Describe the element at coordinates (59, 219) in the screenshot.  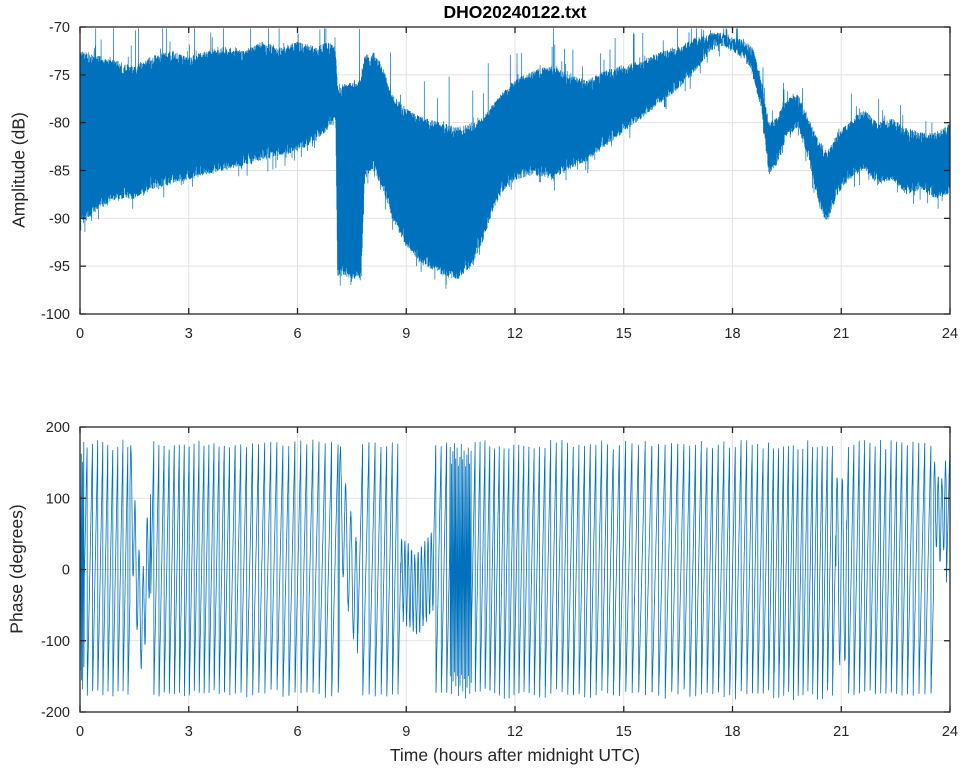
I see `y-tick-label: -90` at that location.